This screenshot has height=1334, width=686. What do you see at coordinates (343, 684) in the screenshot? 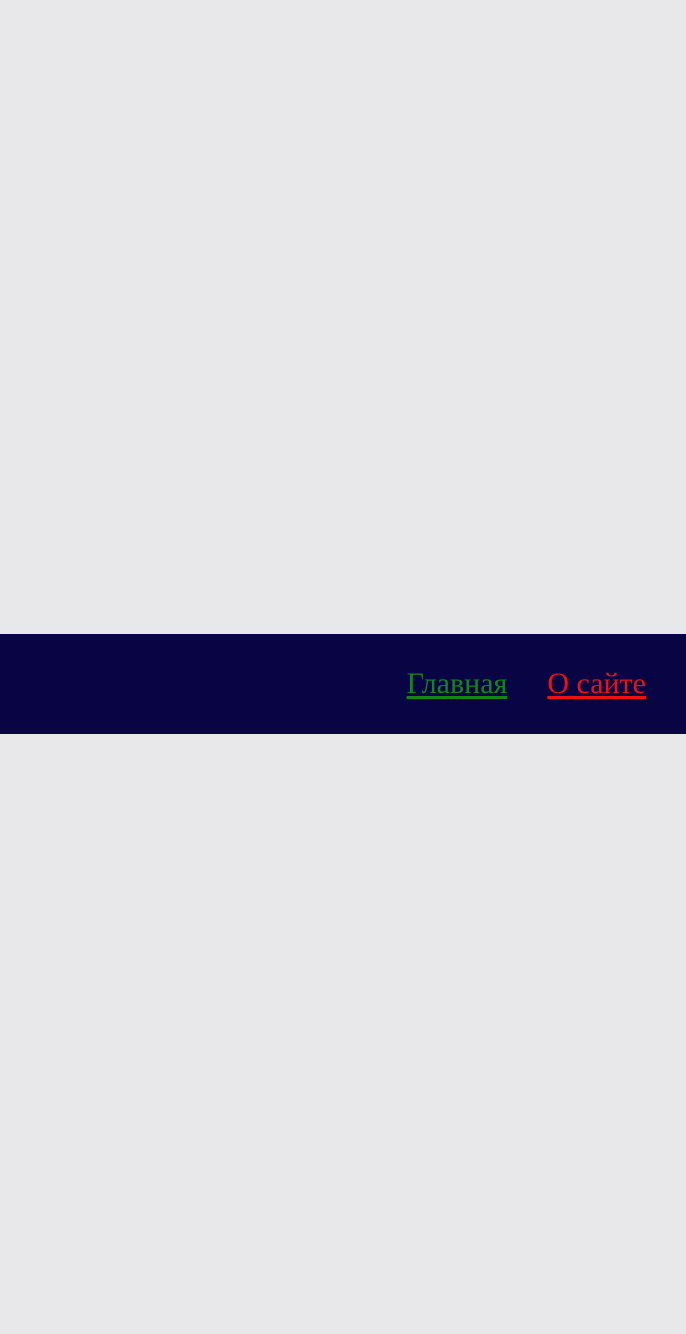
I see `nav-bar: Главная О сайте` at bounding box center [343, 684].